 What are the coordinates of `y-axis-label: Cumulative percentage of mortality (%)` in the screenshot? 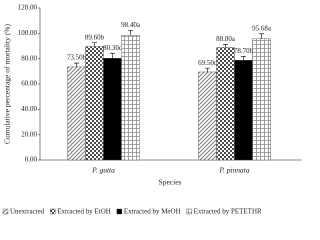 It's located at (7, 84).